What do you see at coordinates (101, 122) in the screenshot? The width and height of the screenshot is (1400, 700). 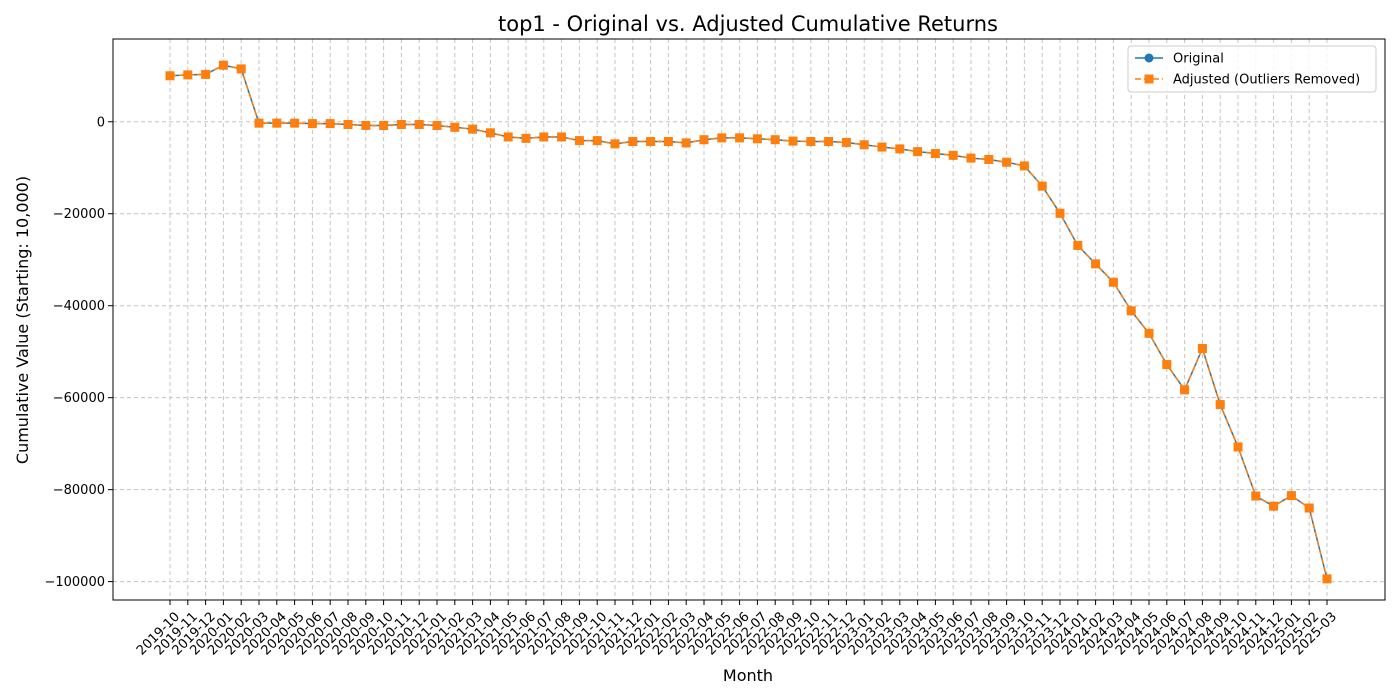 I see `y-tick-label: 0` at bounding box center [101, 122].